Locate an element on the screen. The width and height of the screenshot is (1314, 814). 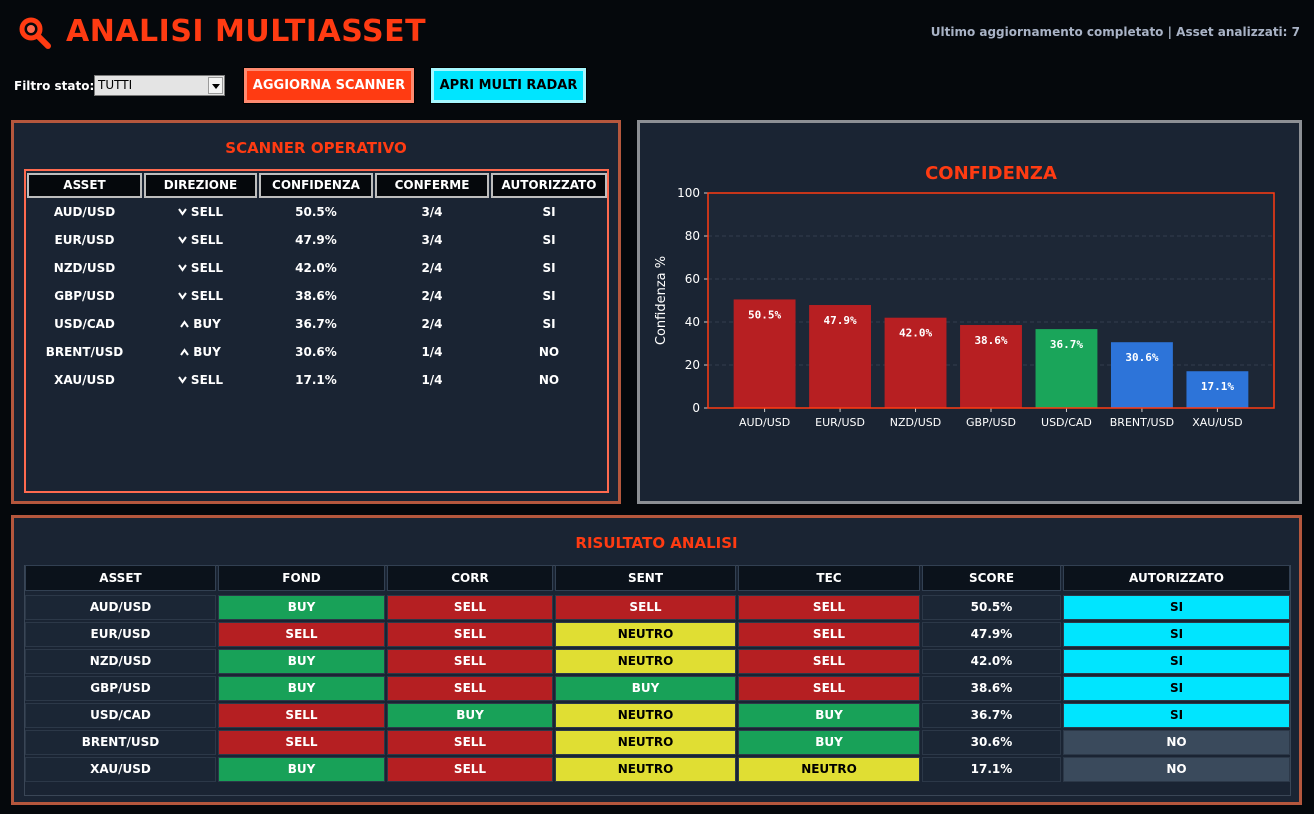
scanner-cell-asset: EUR/USD is located at coordinates (84, 240).